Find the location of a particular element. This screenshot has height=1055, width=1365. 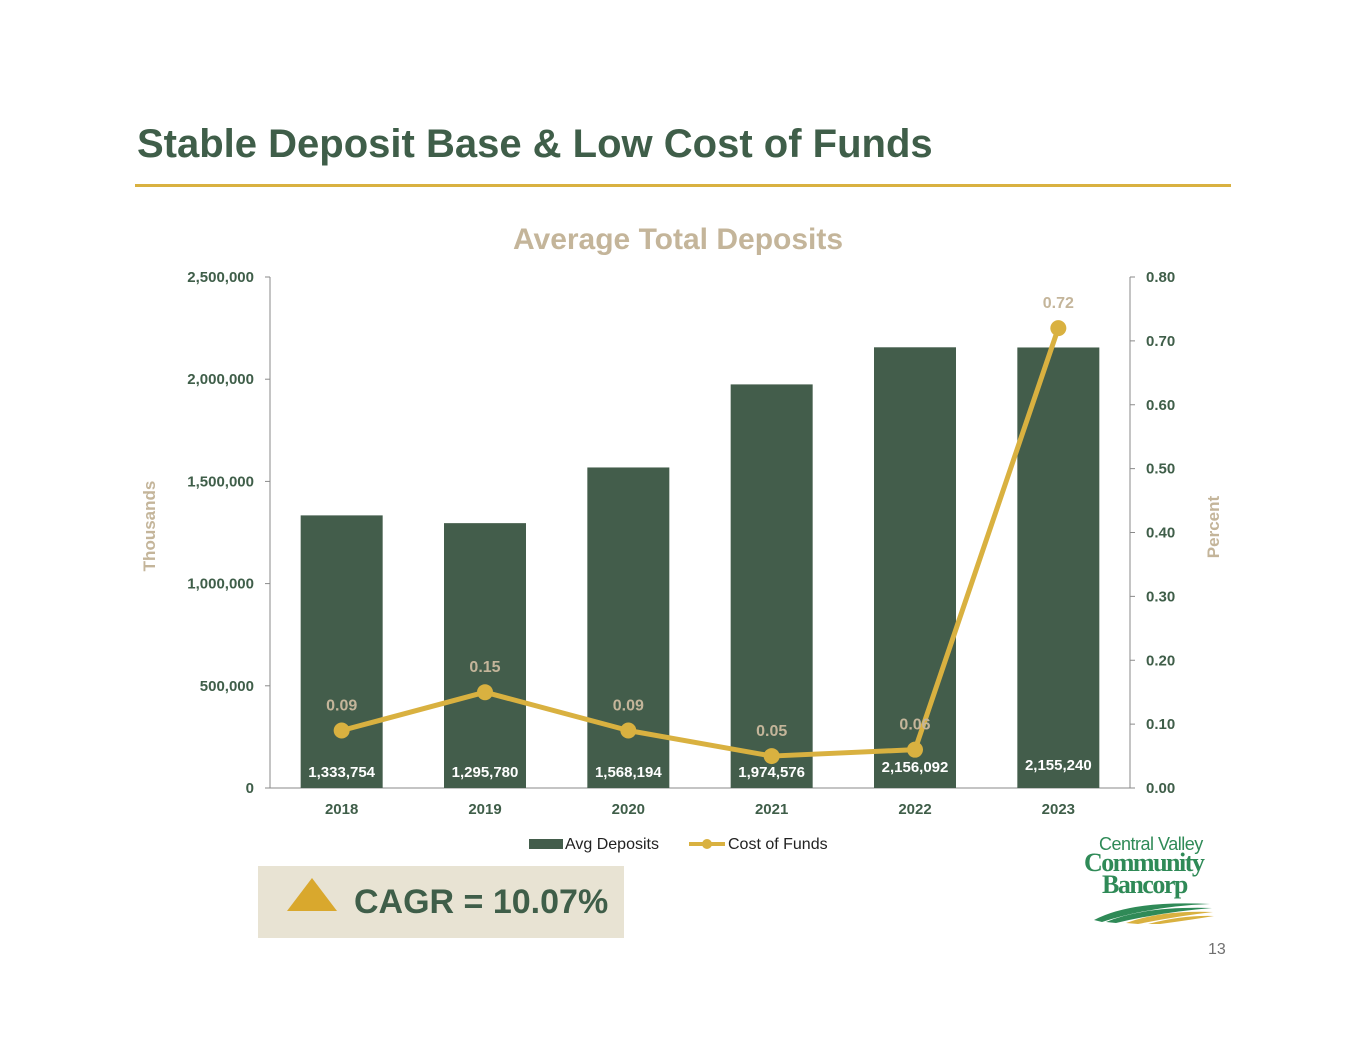

bar-value-label: 1,568,194 is located at coordinates (628, 772).